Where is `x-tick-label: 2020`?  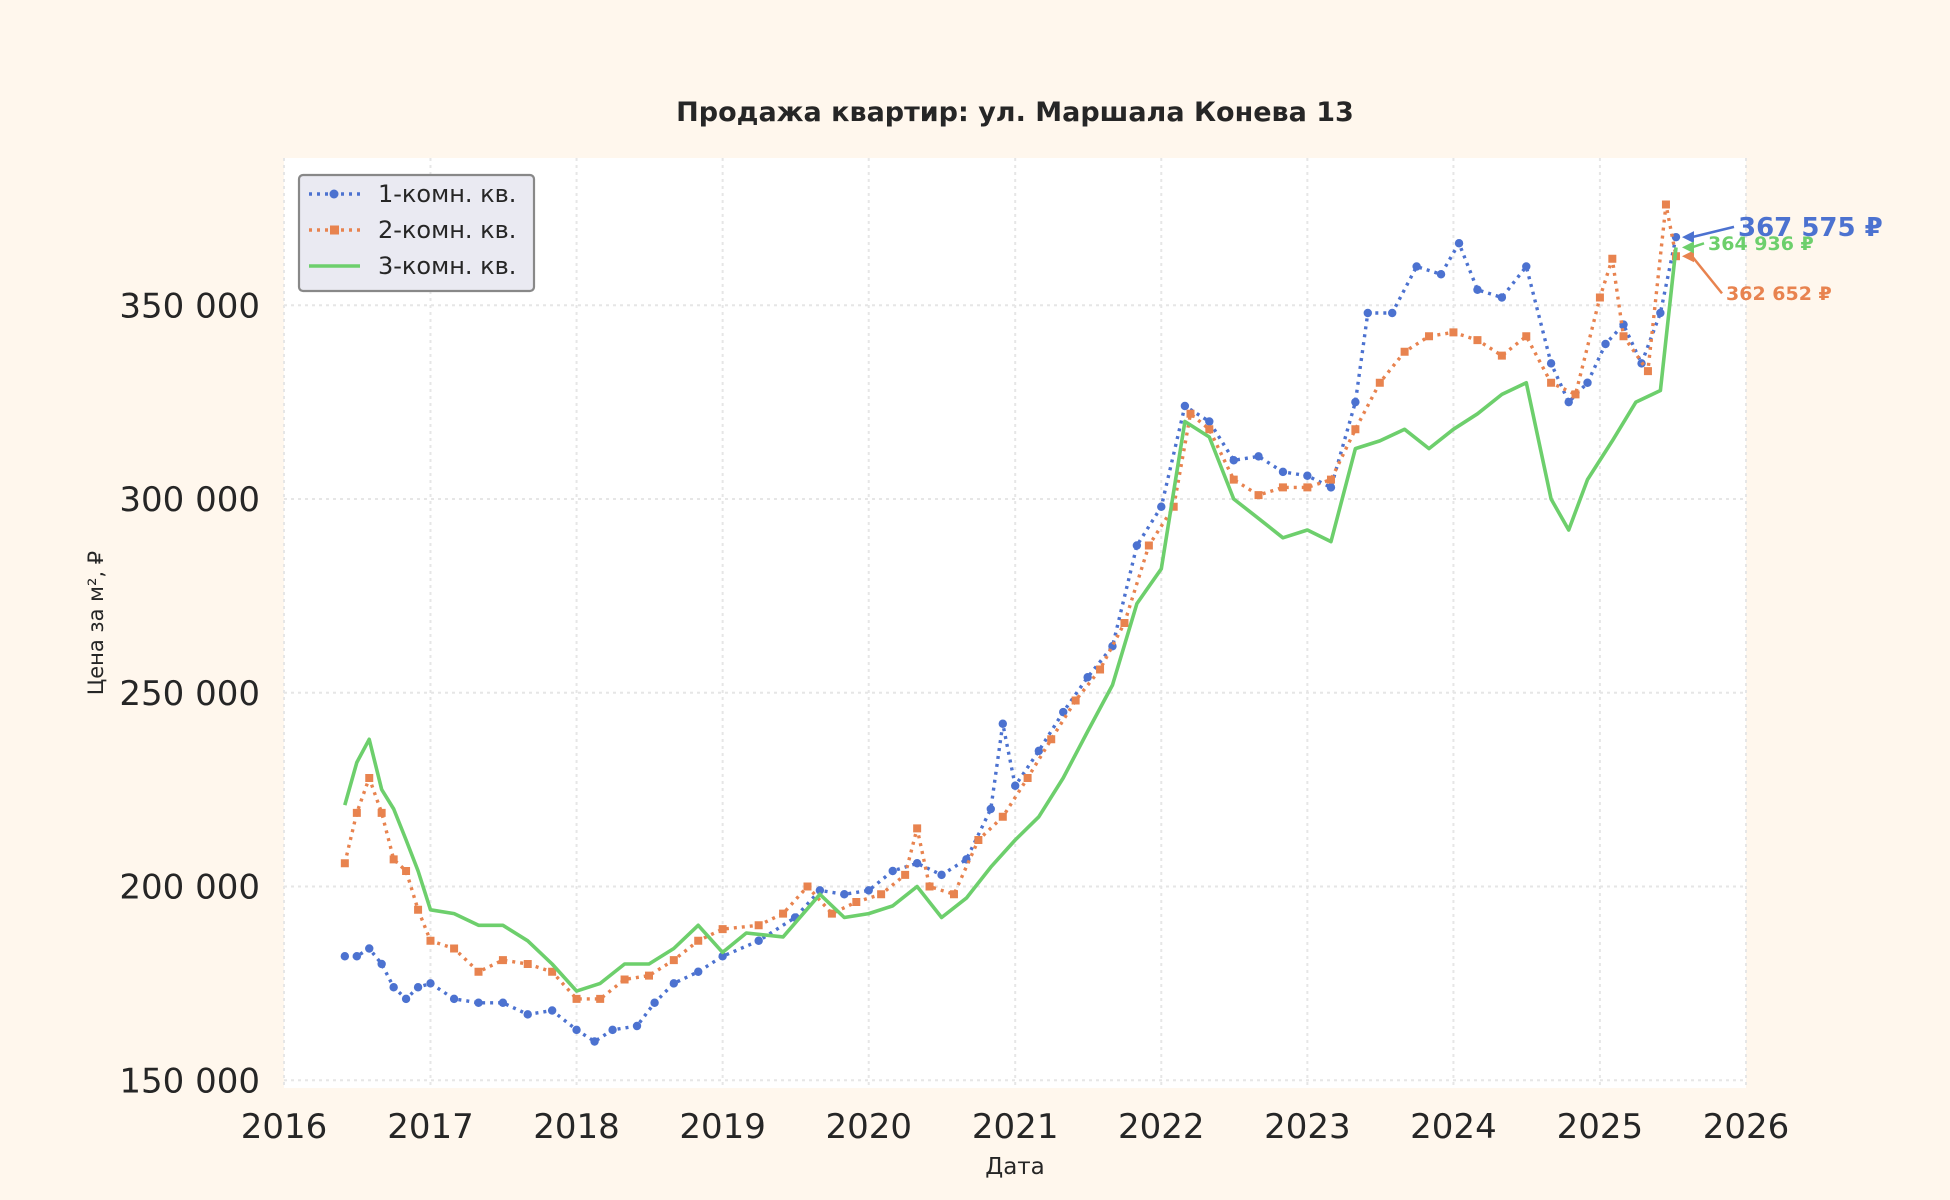 x-tick-label: 2020 is located at coordinates (868, 1127).